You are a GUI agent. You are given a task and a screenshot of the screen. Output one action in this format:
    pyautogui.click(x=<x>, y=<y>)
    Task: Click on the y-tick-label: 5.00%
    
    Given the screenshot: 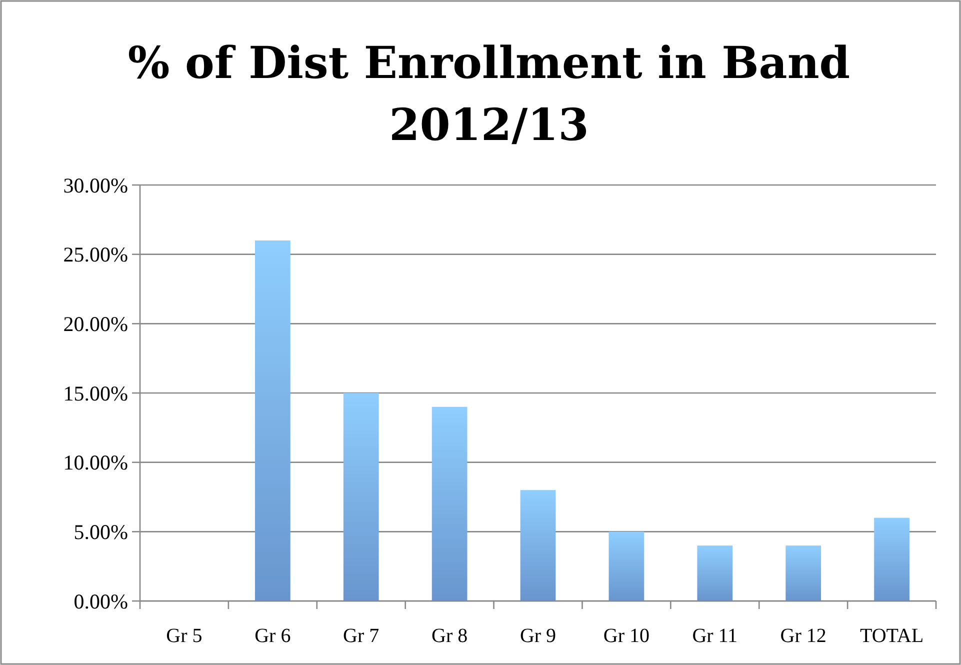 What is the action you would take?
    pyautogui.click(x=101, y=532)
    